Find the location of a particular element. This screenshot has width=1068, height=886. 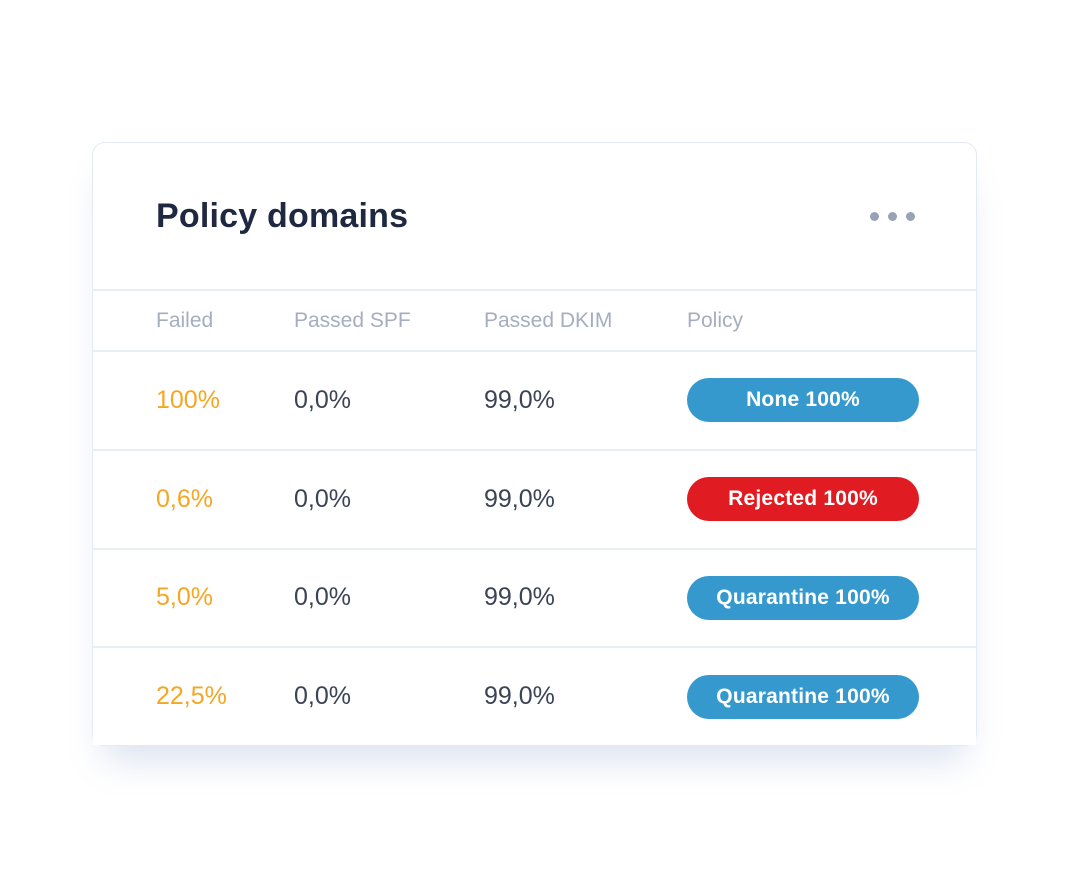

column-header-passed-spf: Passed SPF is located at coordinates (352, 320).